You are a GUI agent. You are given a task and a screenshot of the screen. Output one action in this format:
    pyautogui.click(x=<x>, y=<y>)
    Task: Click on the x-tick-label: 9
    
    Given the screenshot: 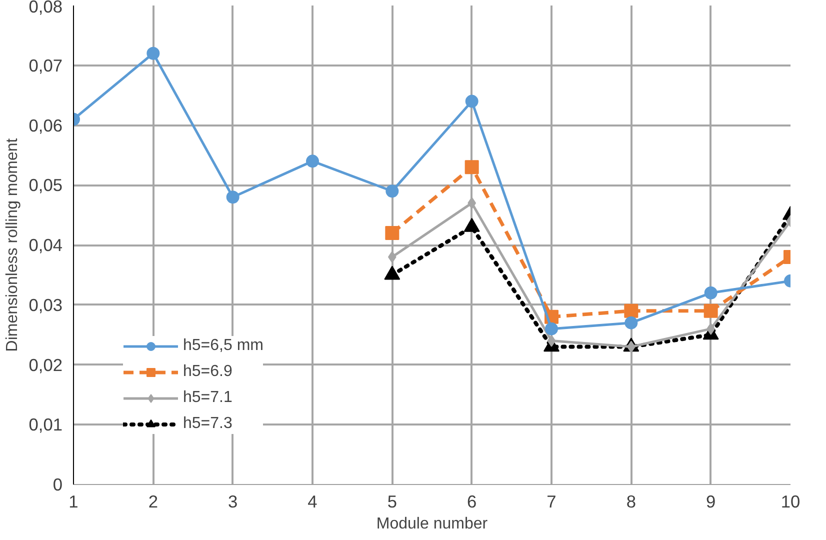 What is the action you would take?
    pyautogui.click(x=711, y=502)
    